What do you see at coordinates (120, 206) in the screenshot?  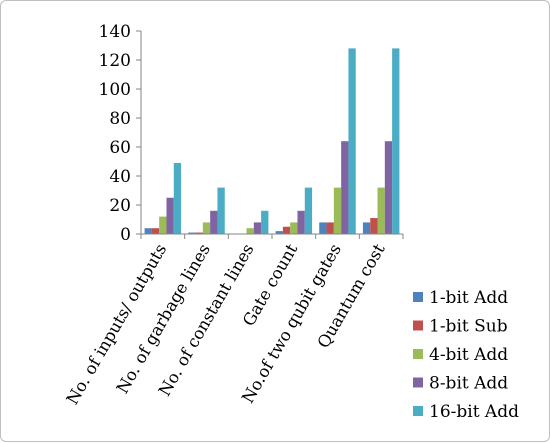 I see `y-tick-label: 20` at bounding box center [120, 206].